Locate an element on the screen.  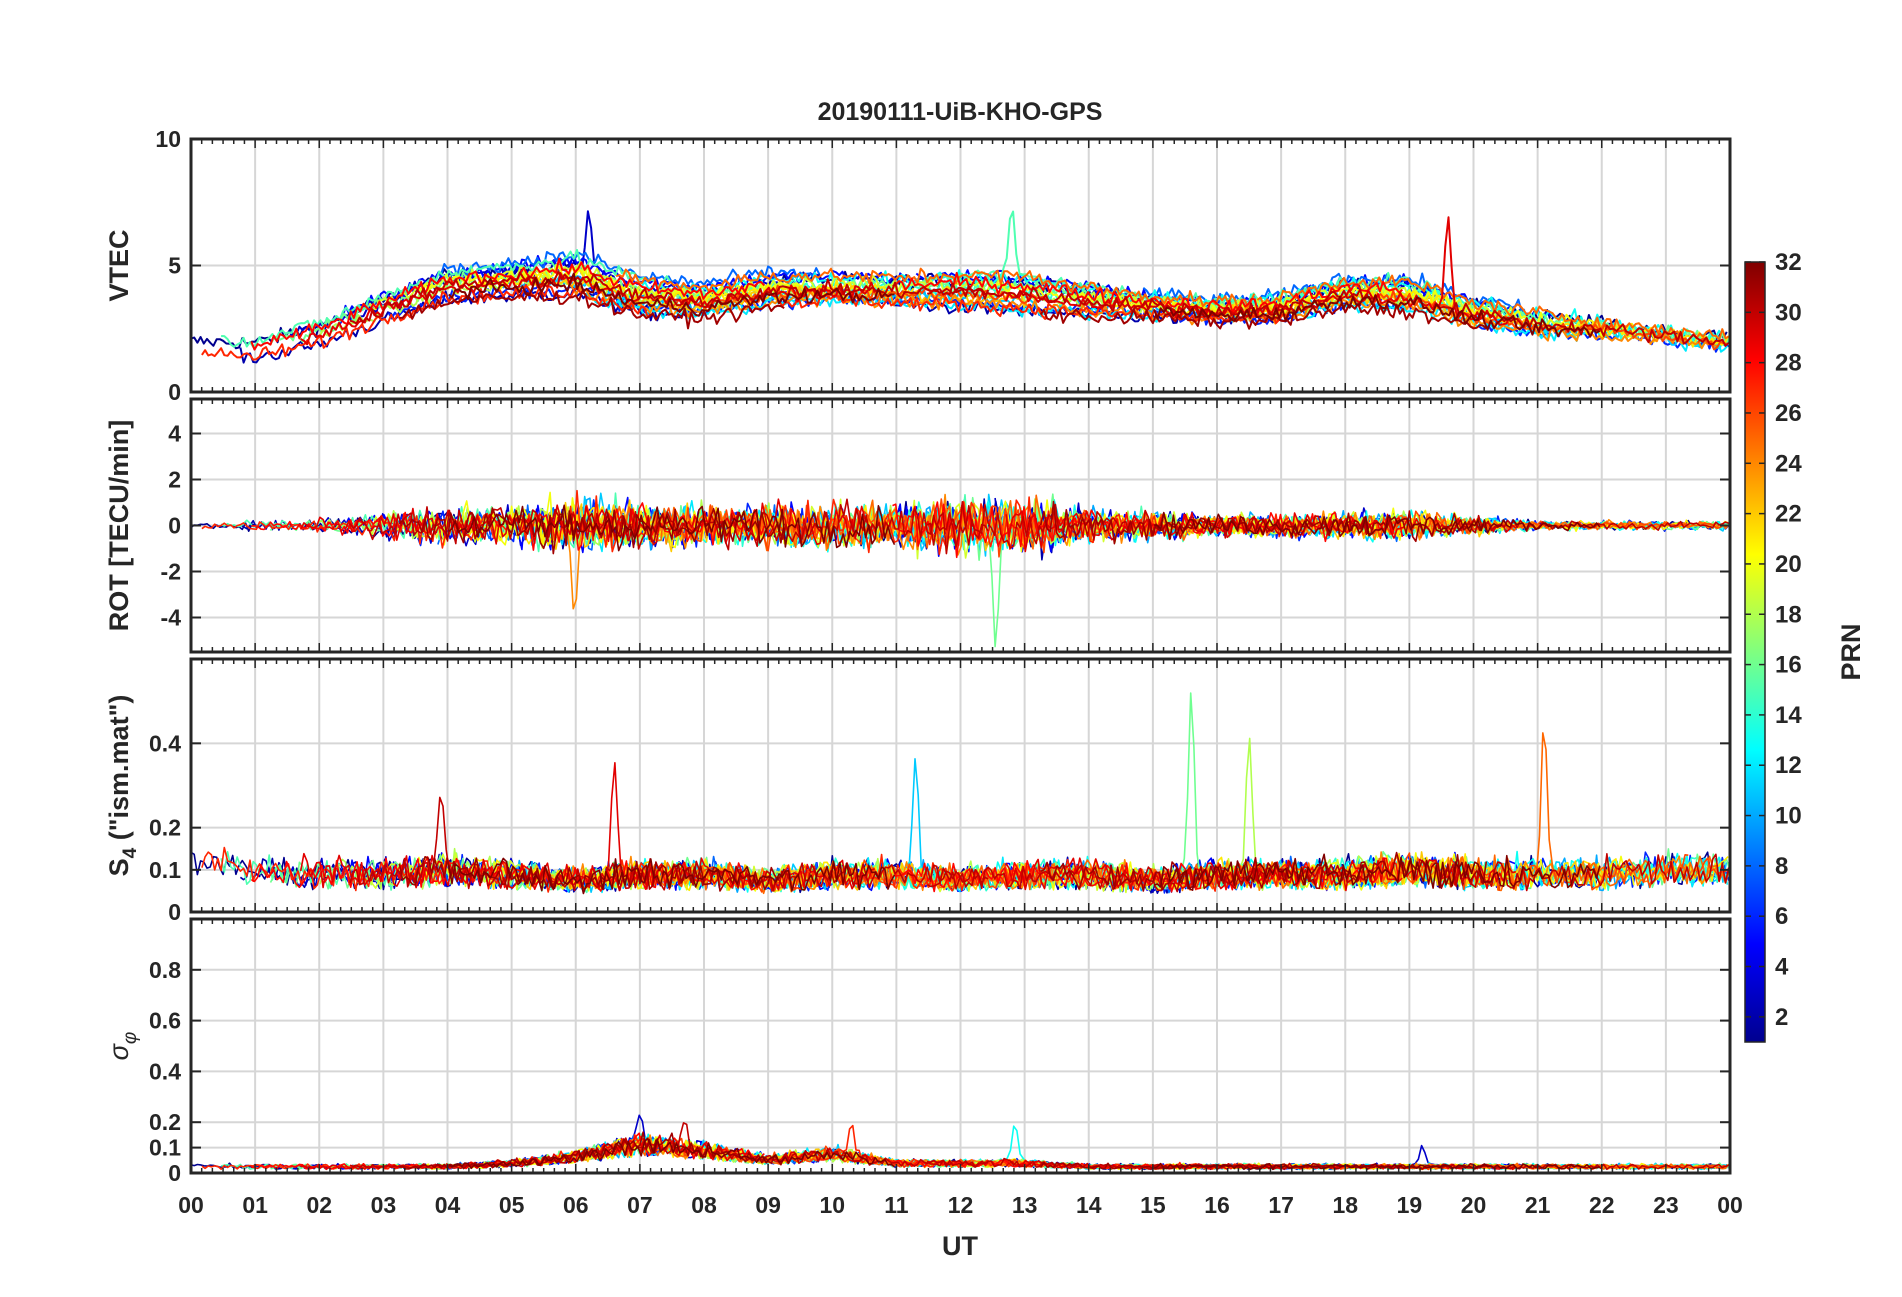
y-tick-label: -4 is located at coordinates (171, 618).